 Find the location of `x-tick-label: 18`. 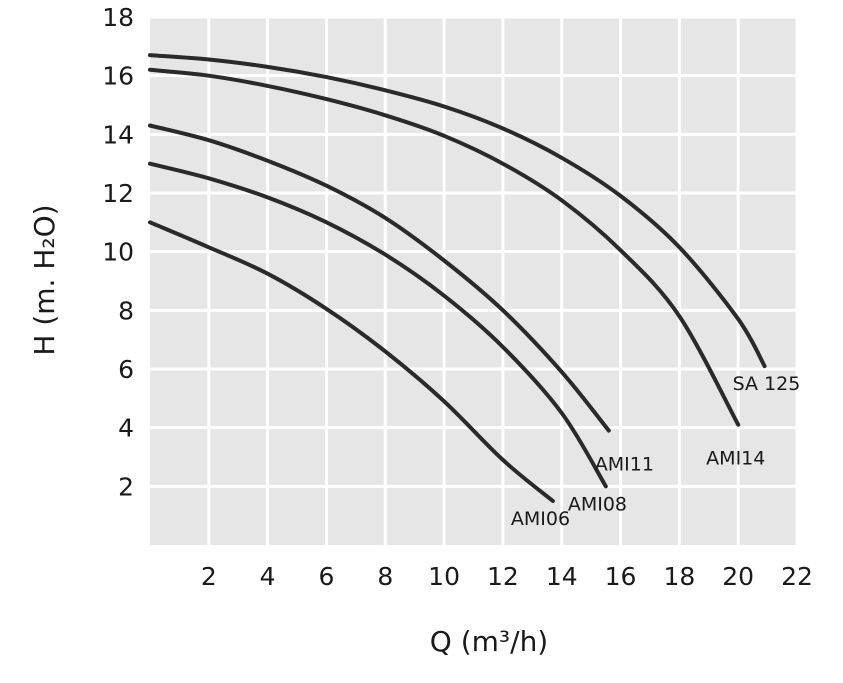

x-tick-label: 18 is located at coordinates (679, 576).